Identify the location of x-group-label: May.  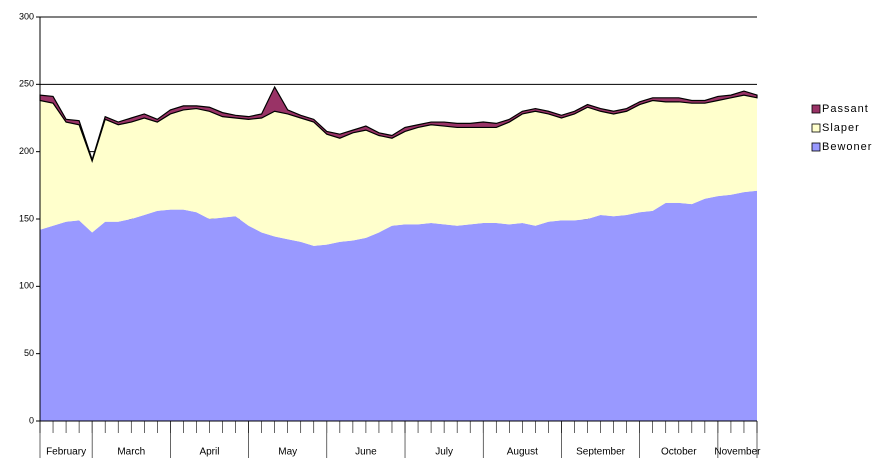
(287, 452).